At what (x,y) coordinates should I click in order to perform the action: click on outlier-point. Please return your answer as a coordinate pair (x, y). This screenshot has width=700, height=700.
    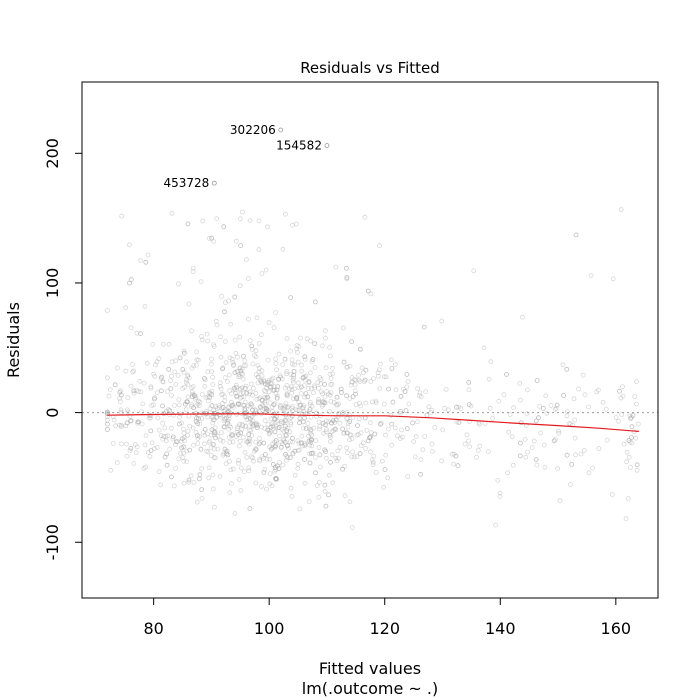
    Looking at the image, I should click on (327, 145).